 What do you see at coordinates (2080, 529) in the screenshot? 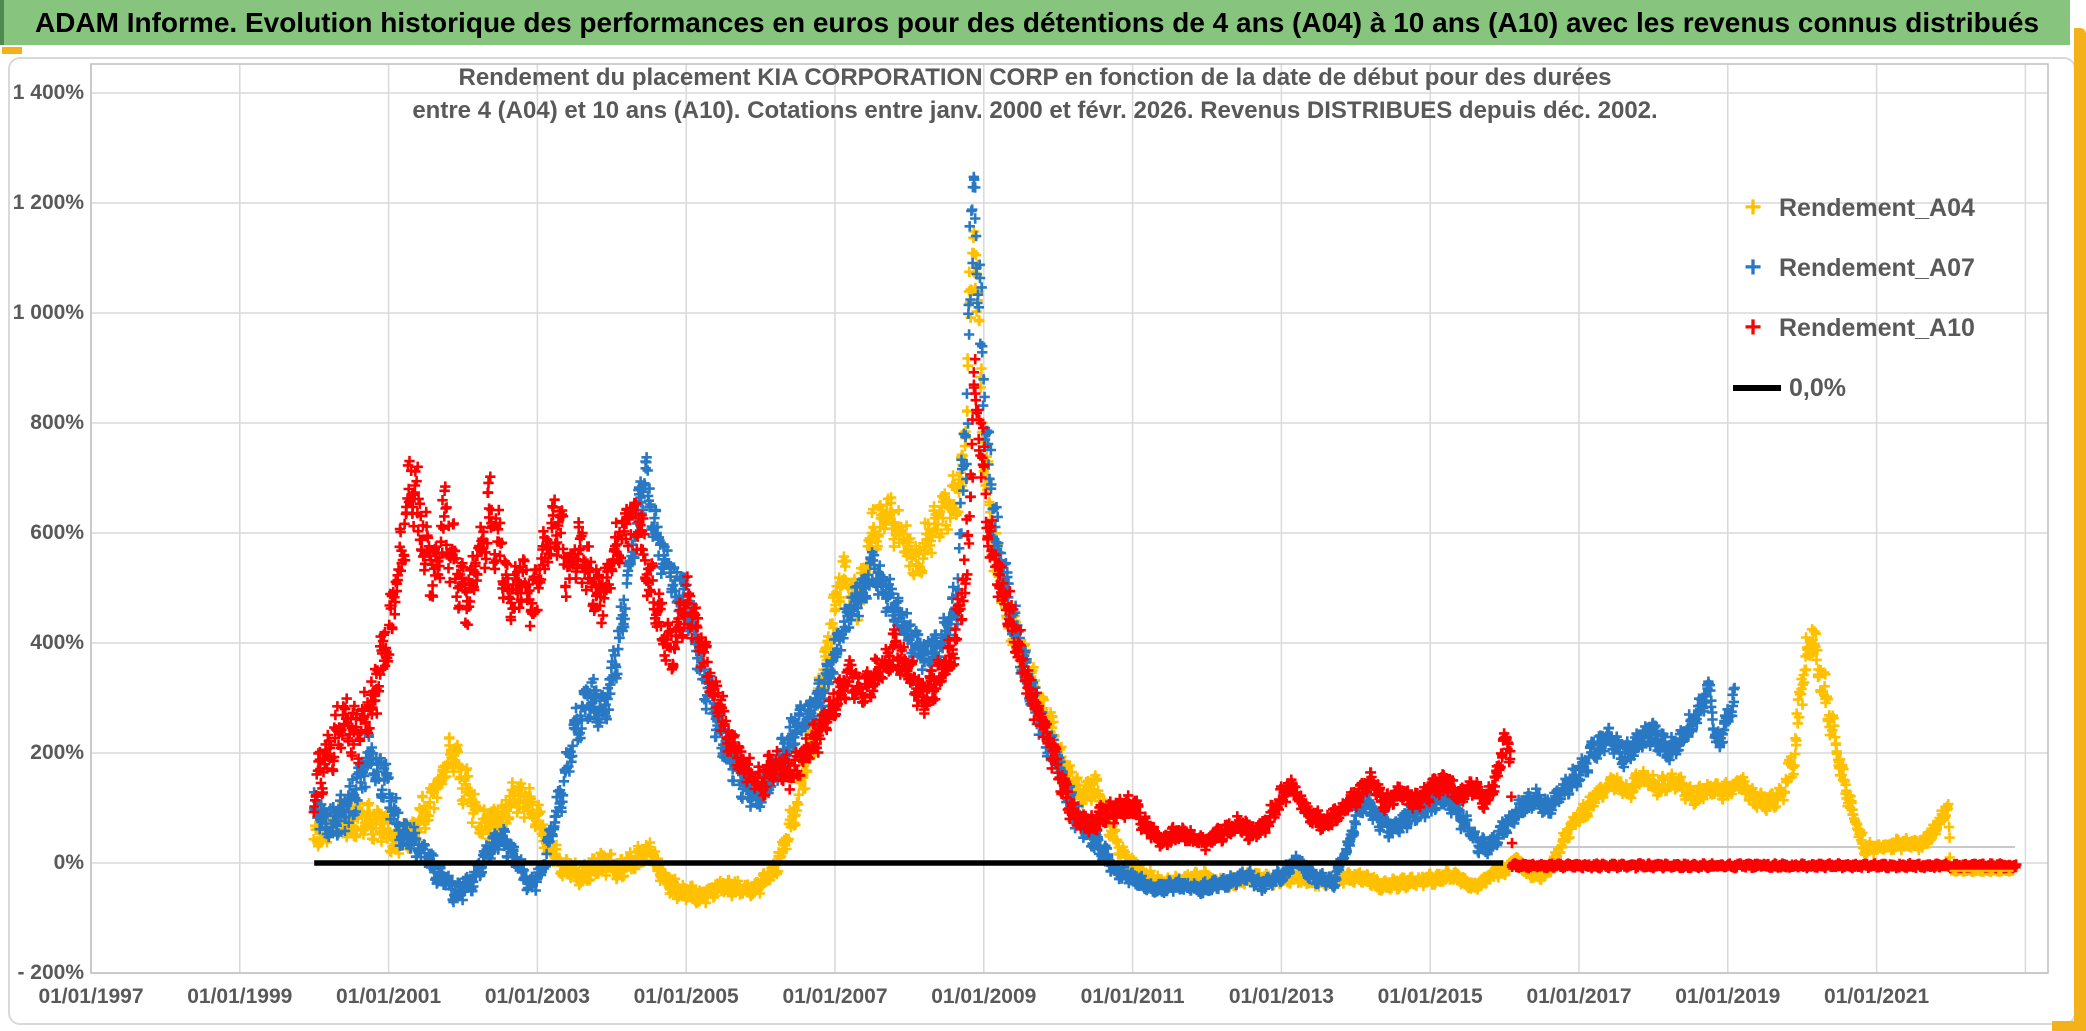
I see `frame-accent-right` at bounding box center [2080, 529].